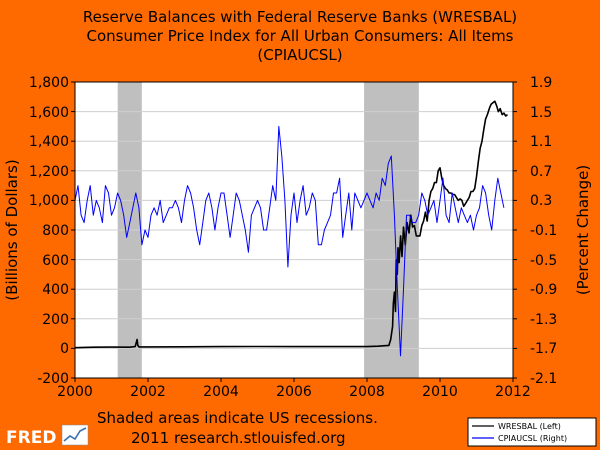 This screenshot has height=450, width=600. I want to click on fred-logo-chart-line, so click(75, 434).